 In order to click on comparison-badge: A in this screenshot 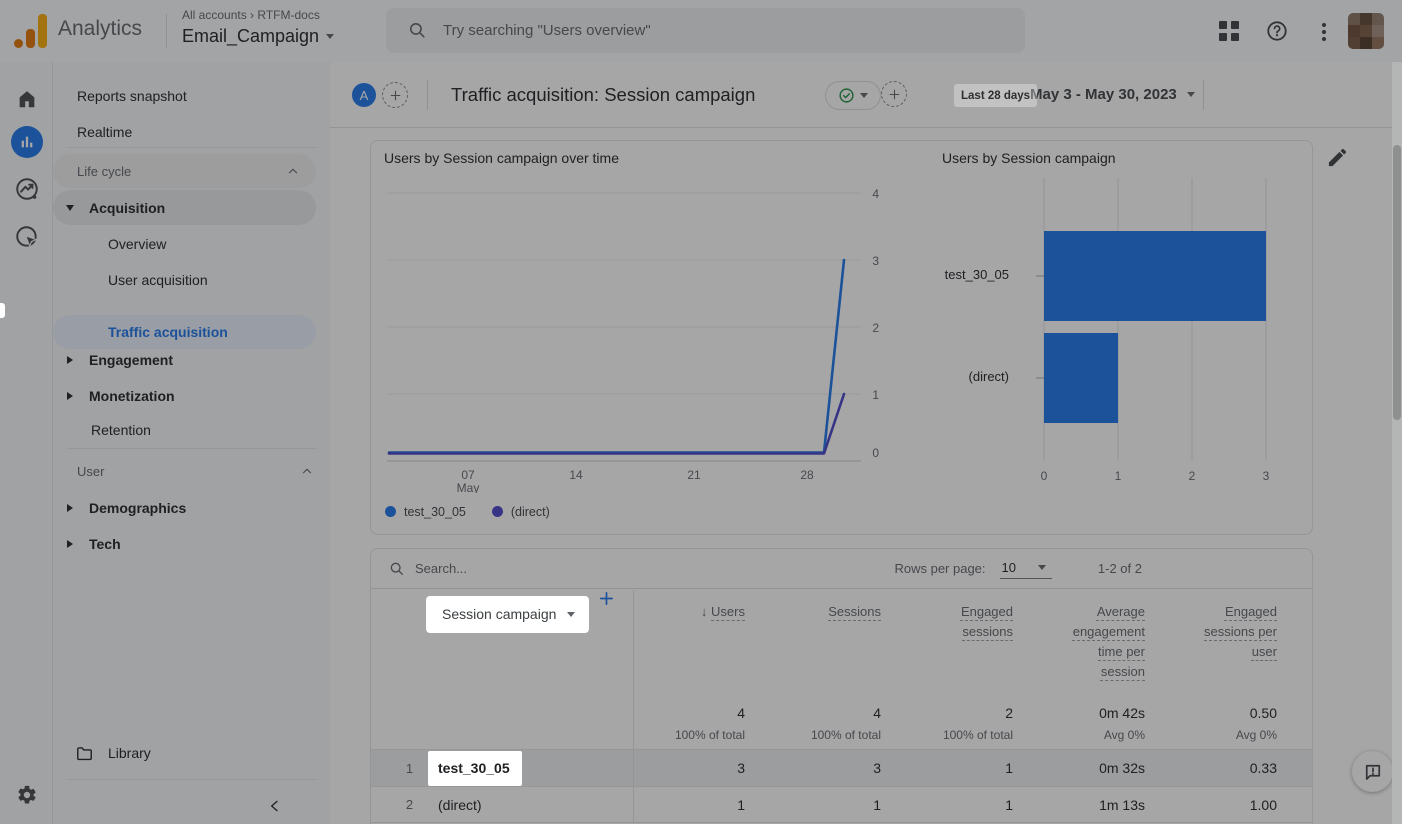, I will do `click(364, 95)`.